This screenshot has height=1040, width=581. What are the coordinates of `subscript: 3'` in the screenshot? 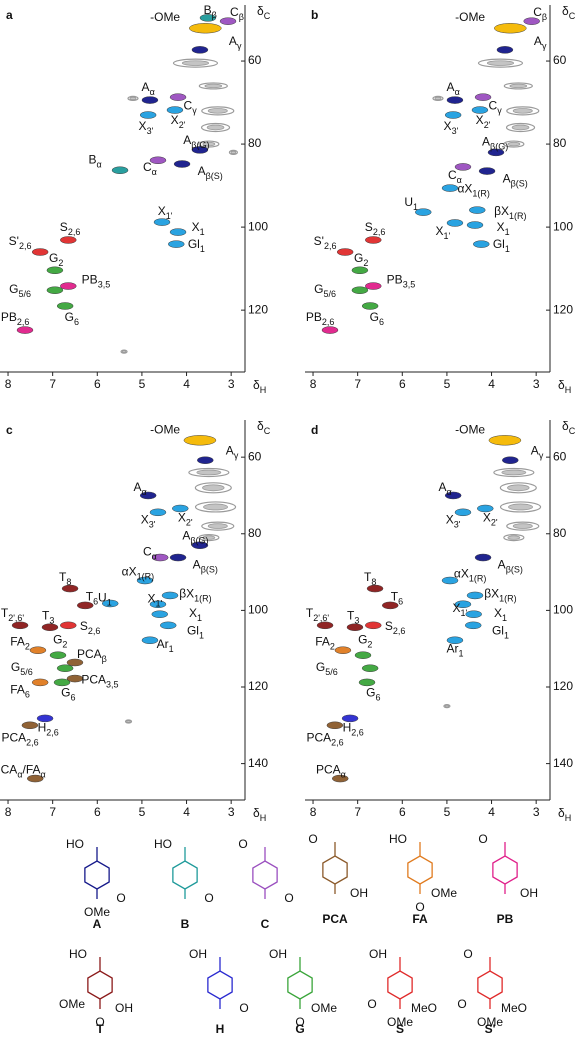 It's located at (457, 525).